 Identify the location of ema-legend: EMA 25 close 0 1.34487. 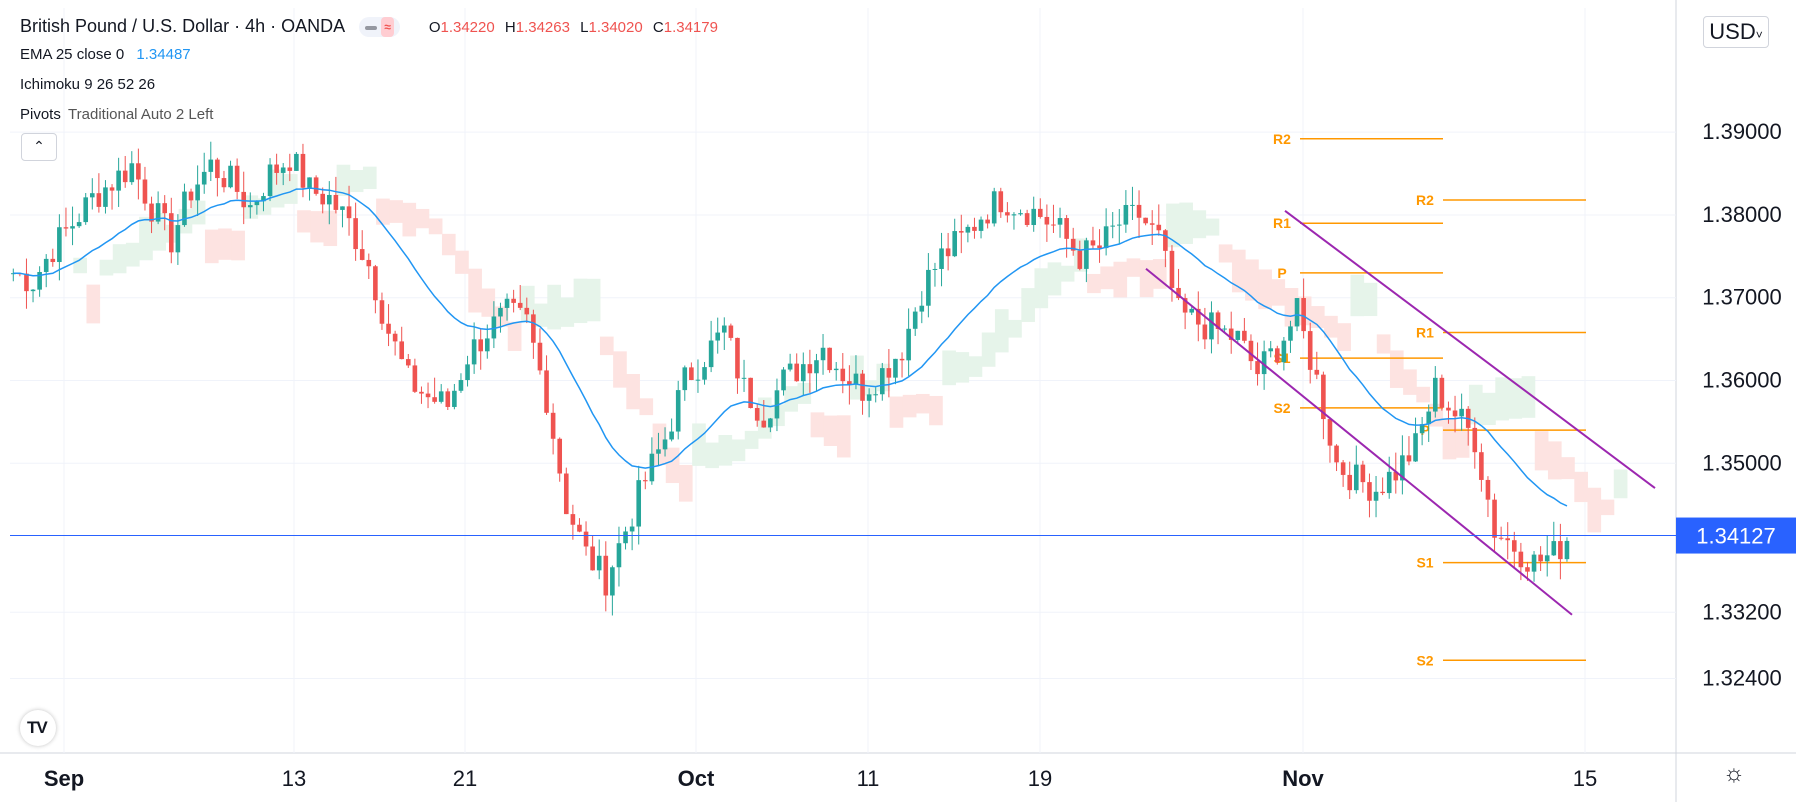
(105, 54).